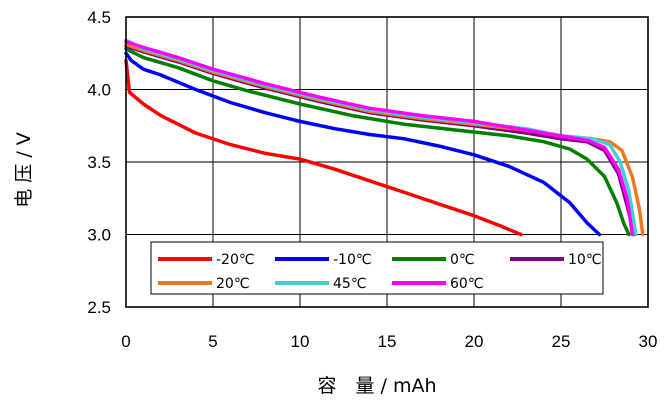 The image size is (665, 409). Describe the element at coordinates (99, 17) in the screenshot. I see `y-tick-label: 4.5` at that location.